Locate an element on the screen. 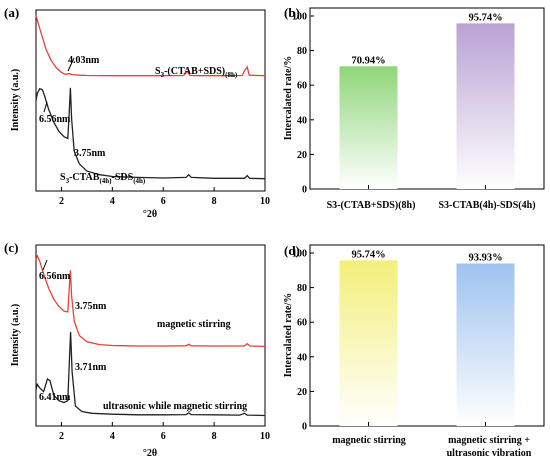 This screenshot has width=550, height=464. panel-b-data-label-2: 95.74% is located at coordinates (485, 17).